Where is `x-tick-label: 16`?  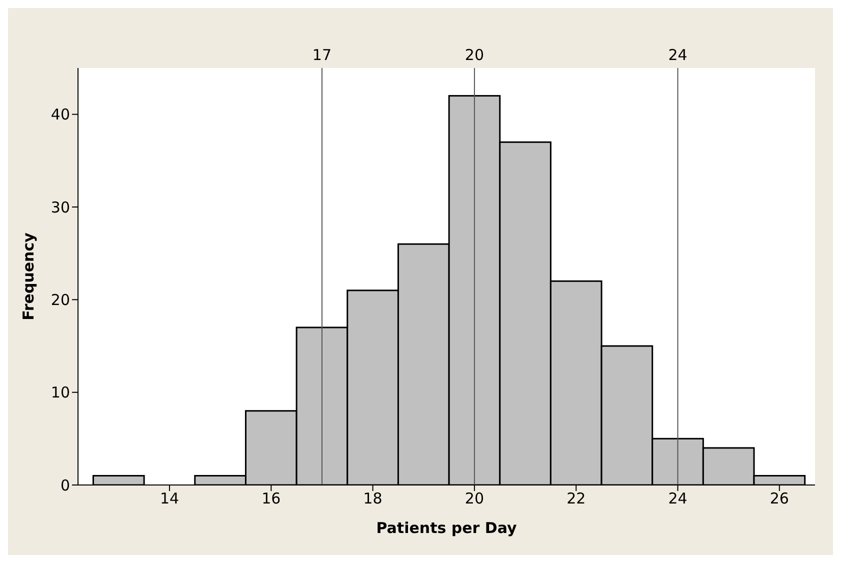 x-tick-label: 16 is located at coordinates (271, 499).